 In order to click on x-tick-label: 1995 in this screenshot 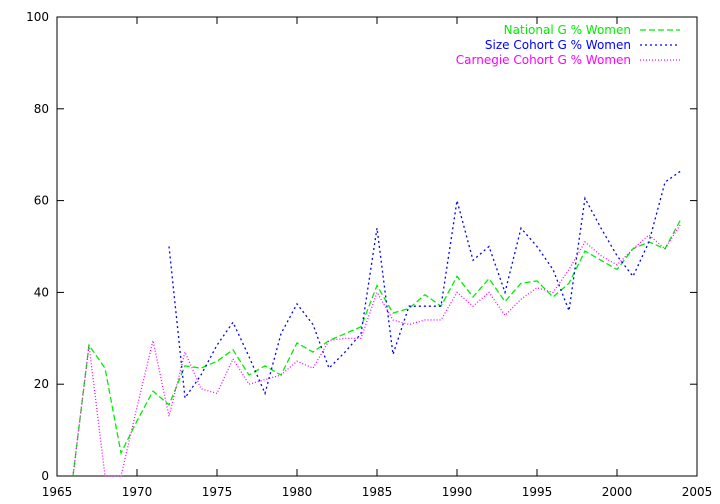, I will do `click(537, 492)`.